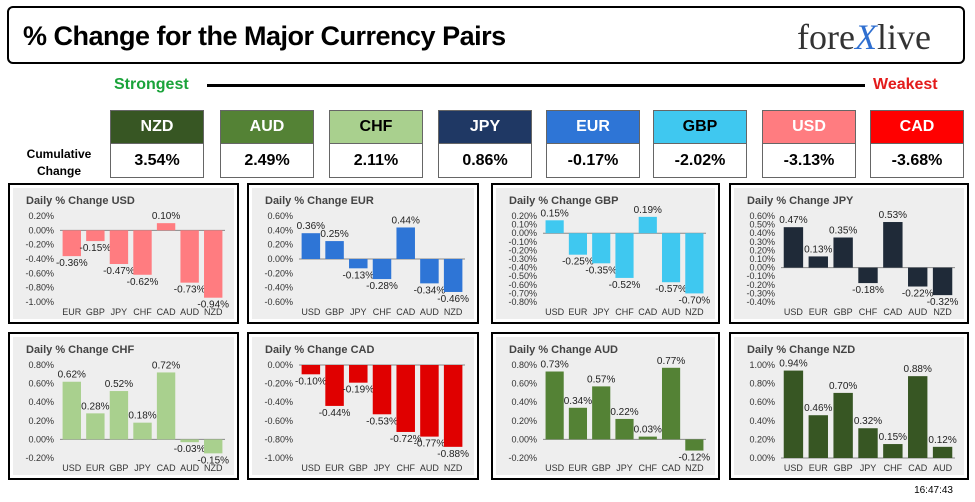 The height and width of the screenshot is (502, 975). What do you see at coordinates (818, 408) in the screenshot?
I see `data-label: 0.46%` at bounding box center [818, 408].